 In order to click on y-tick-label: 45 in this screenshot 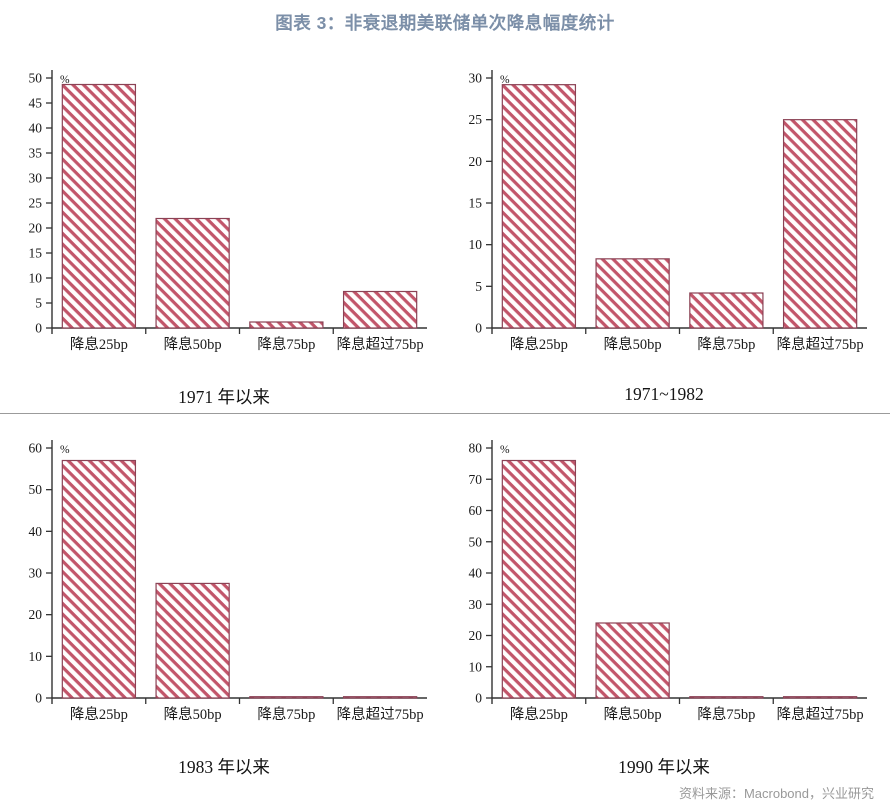, I will do `click(36, 103)`.